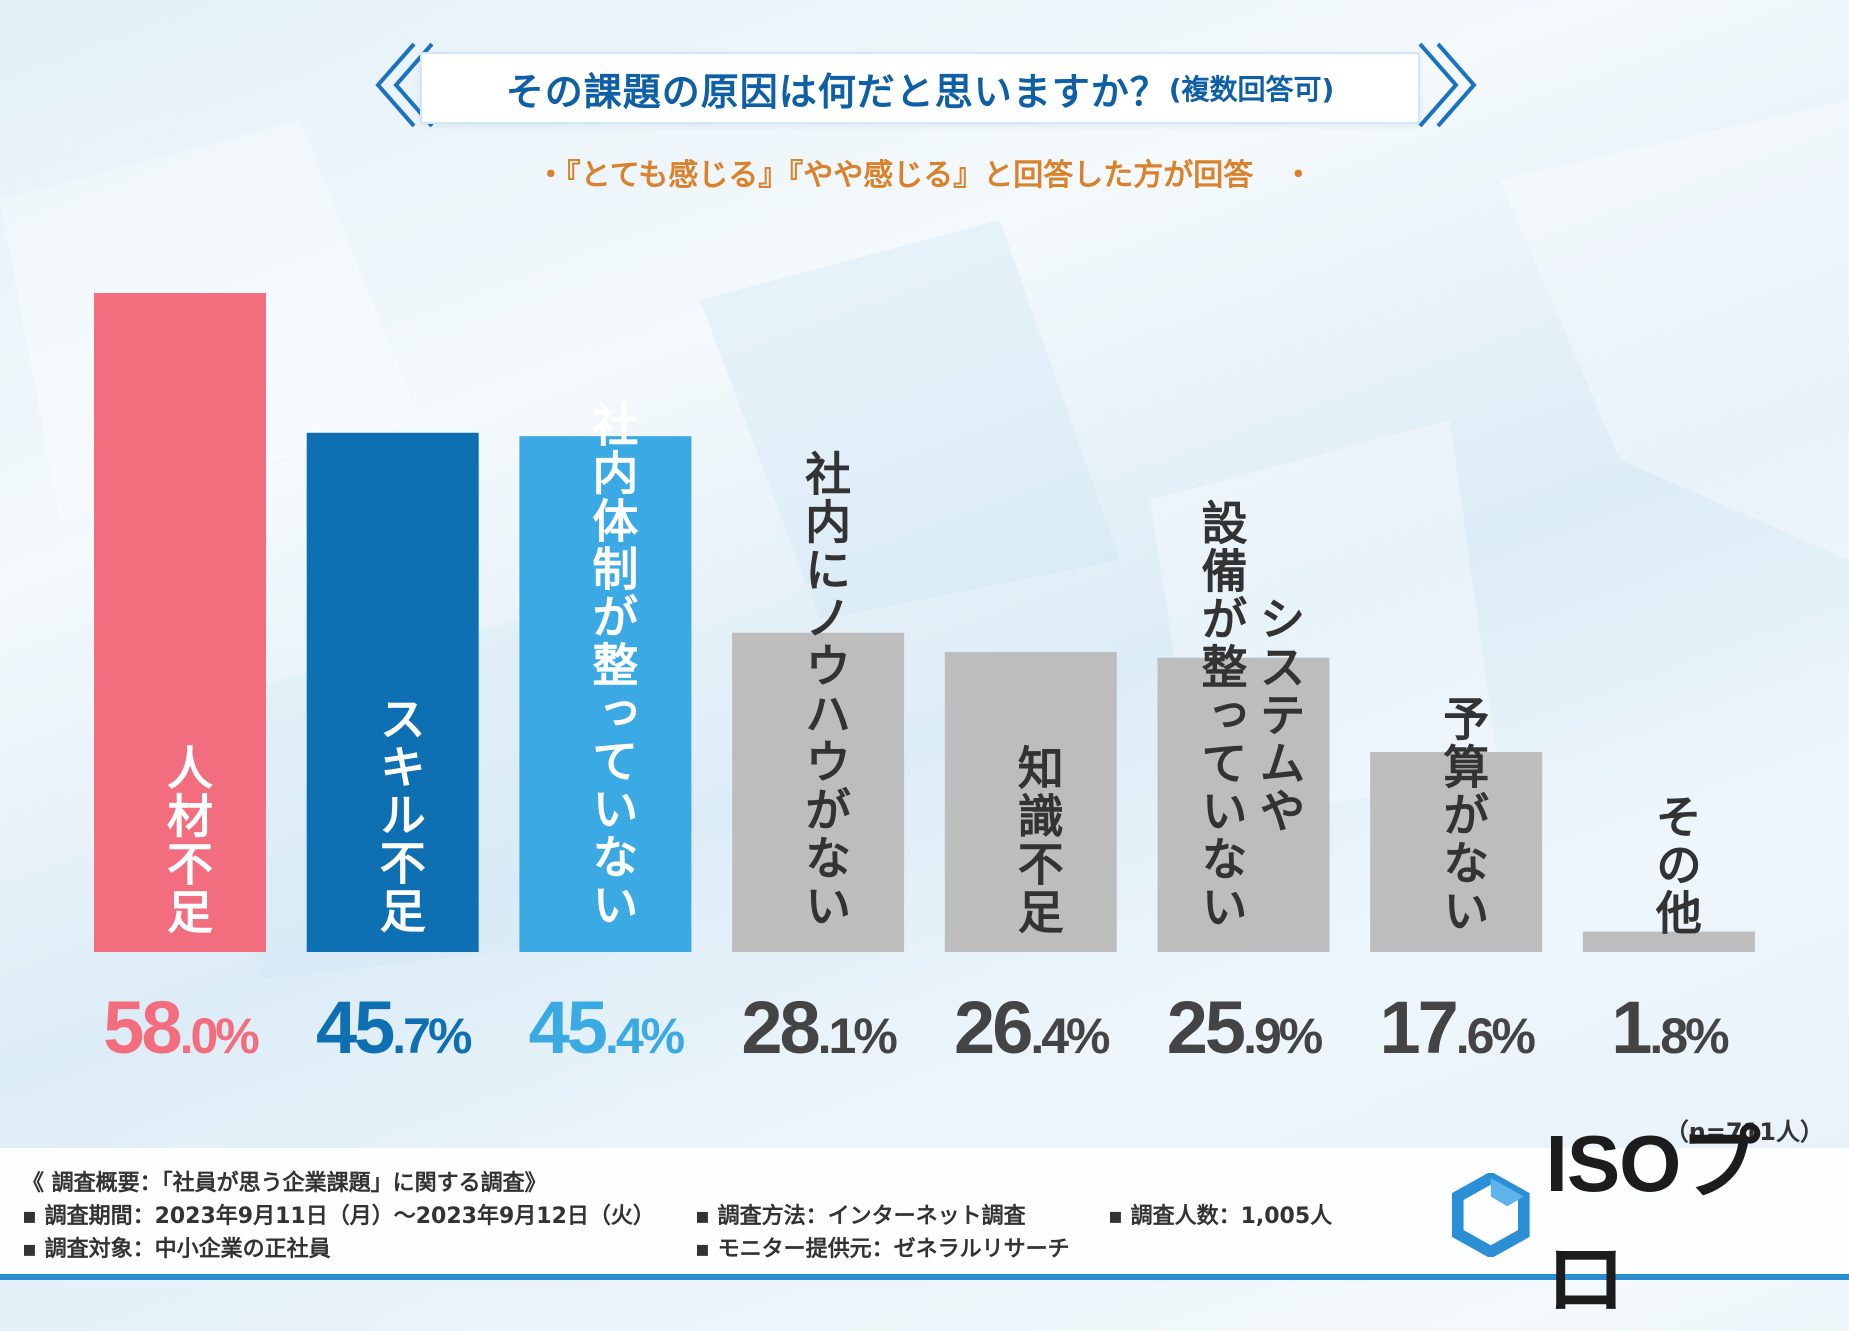  I want to click on category-label-6-col-2: 設備が整っていない, so click(1221, 715).